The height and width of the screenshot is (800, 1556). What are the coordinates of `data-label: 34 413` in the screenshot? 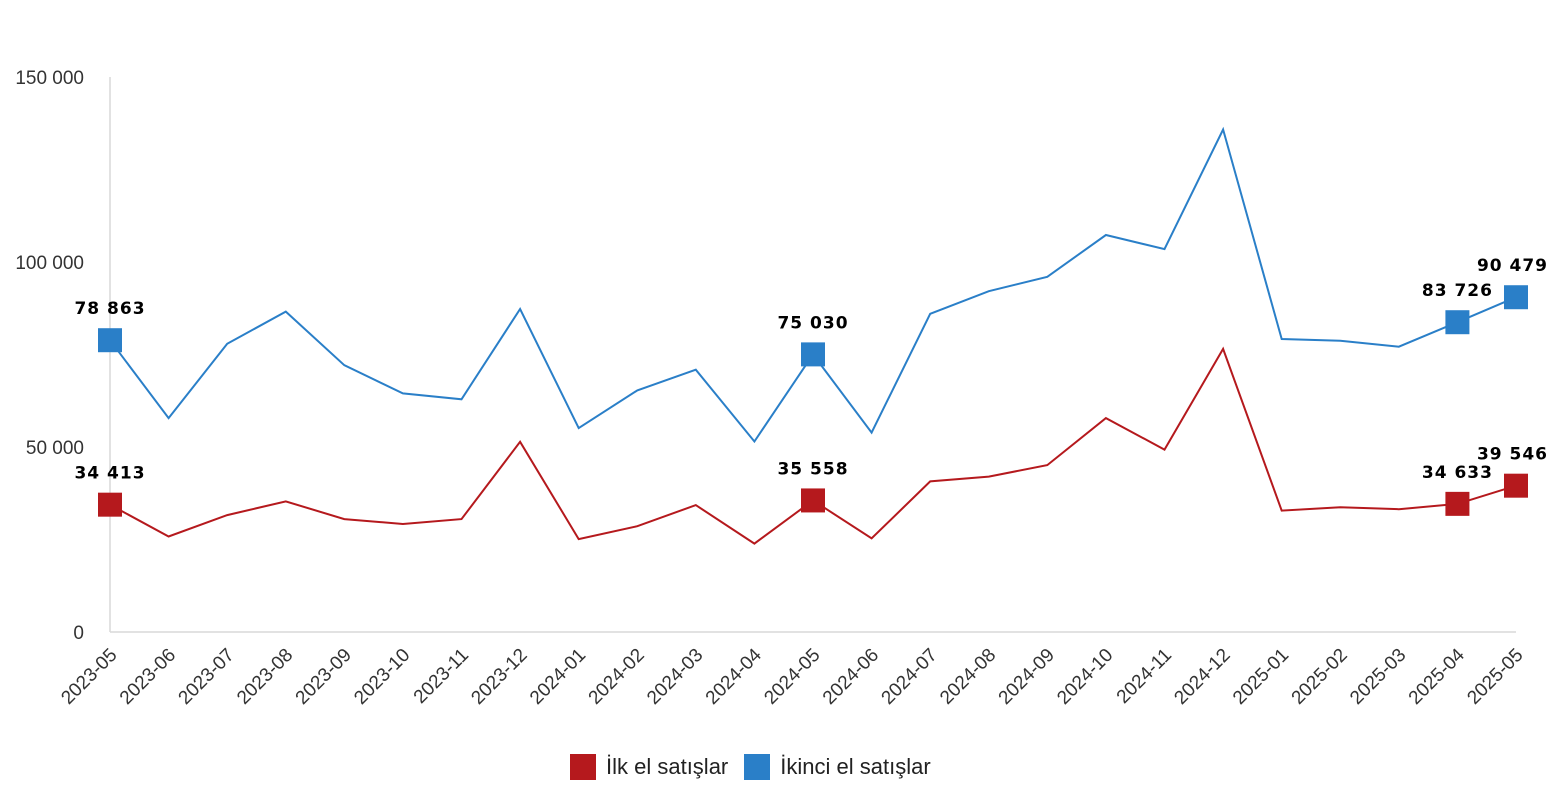 It's located at (109, 474).